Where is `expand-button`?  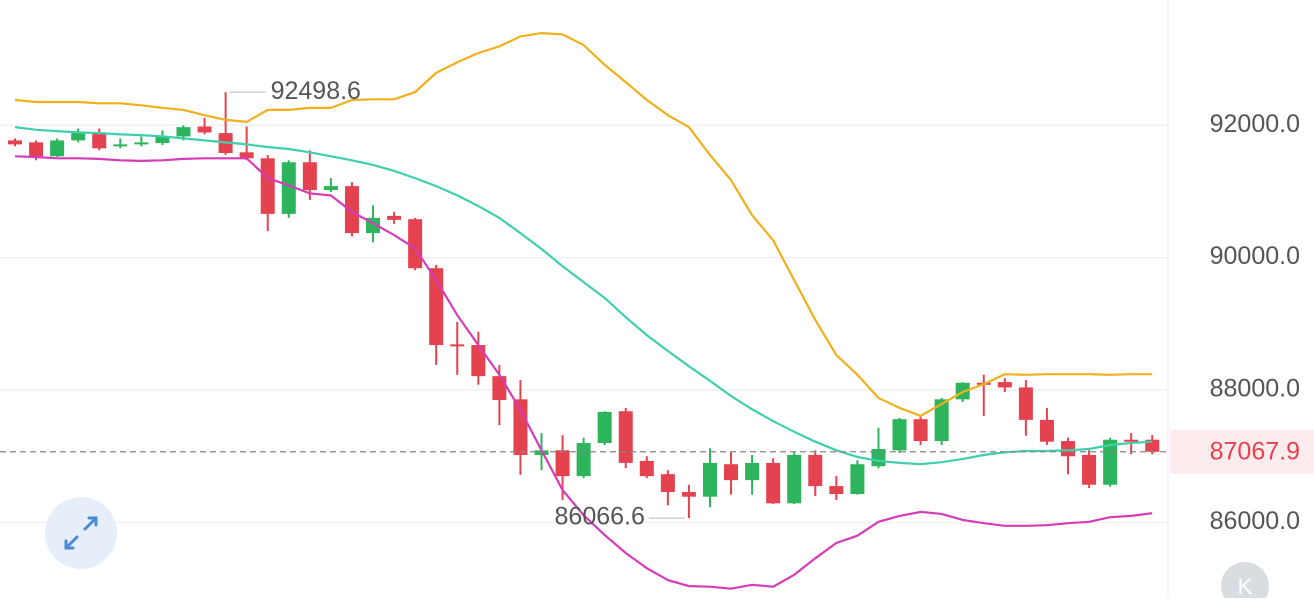
expand-button is located at coordinates (81, 533).